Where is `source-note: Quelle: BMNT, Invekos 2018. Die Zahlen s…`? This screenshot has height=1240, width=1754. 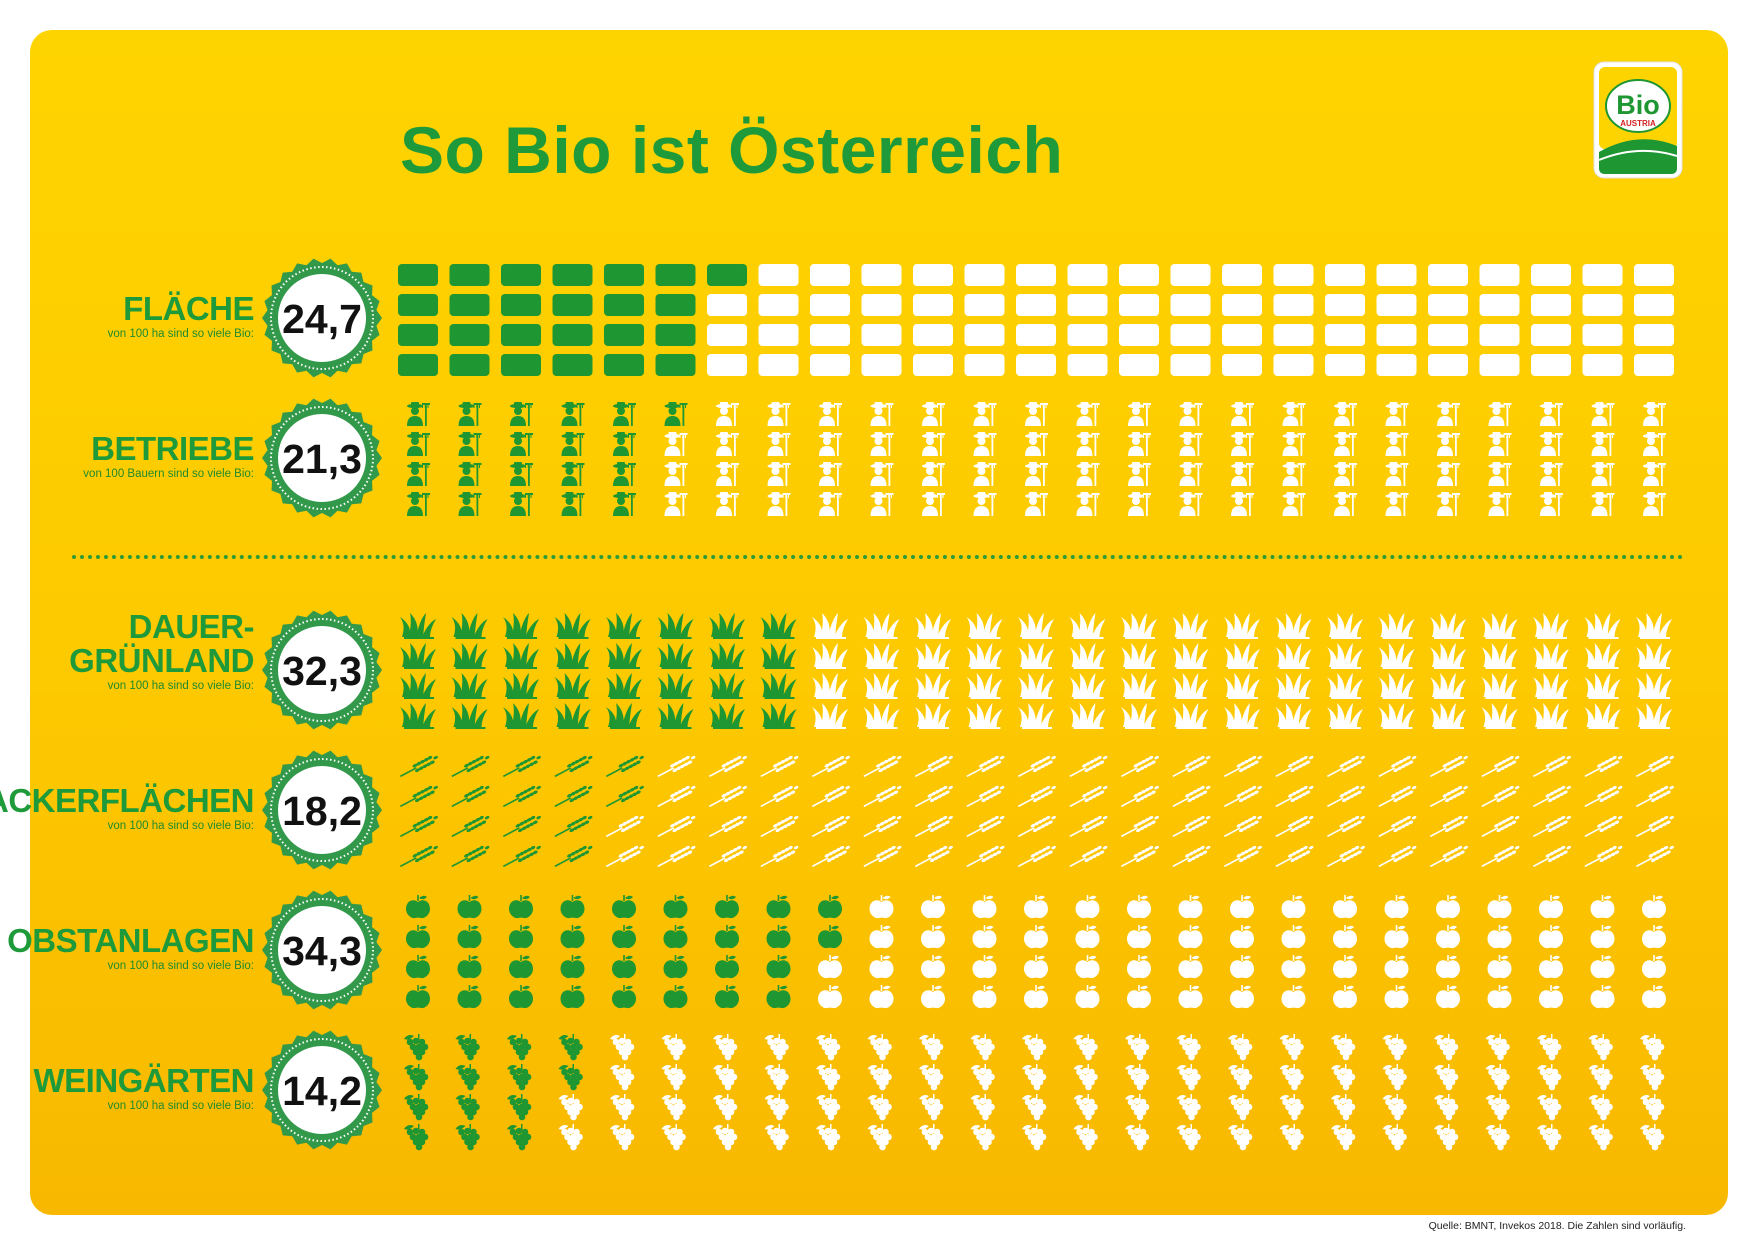 source-note: Quelle: BMNT, Invekos 2018. Die Zahlen s… is located at coordinates (1557, 1226).